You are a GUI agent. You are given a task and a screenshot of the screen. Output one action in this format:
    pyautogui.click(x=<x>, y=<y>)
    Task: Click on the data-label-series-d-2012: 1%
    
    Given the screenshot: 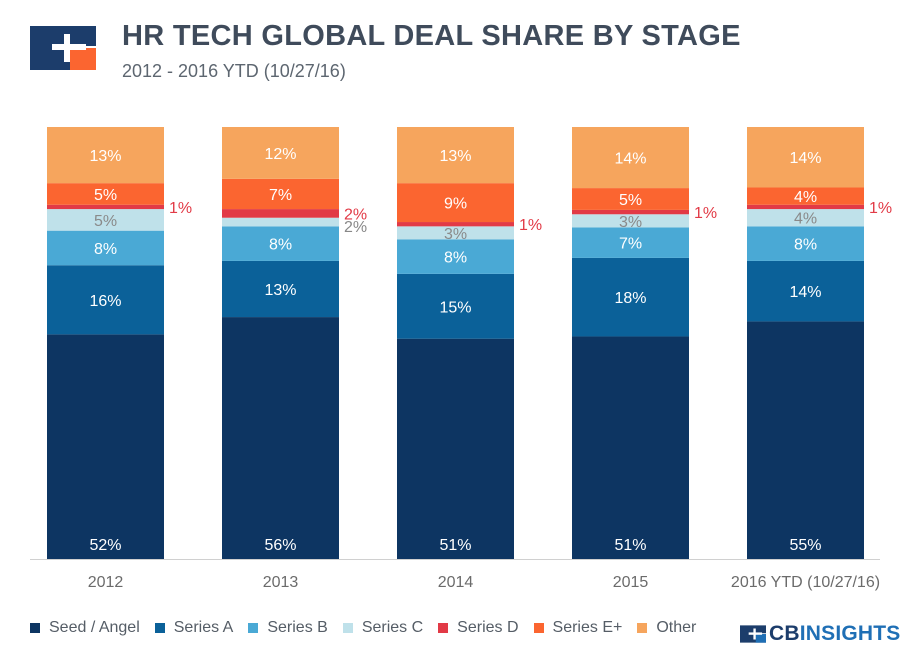 What is the action you would take?
    pyautogui.click(x=180, y=208)
    